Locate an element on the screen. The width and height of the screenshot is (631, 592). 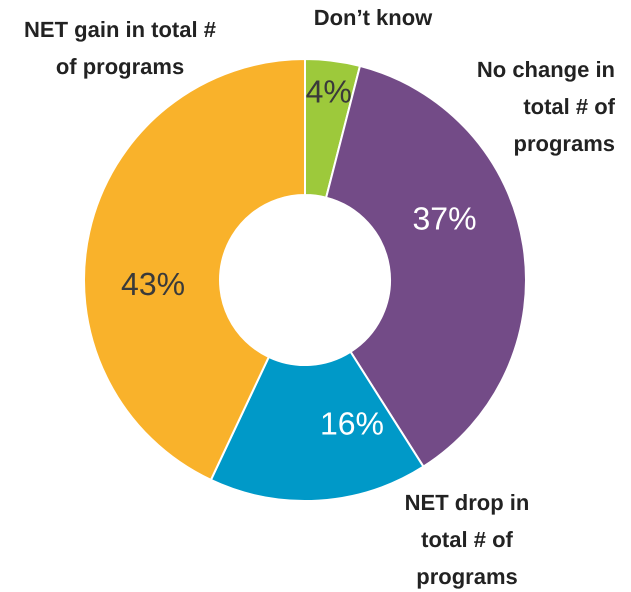
slice-label: NET drop in total # of programs is located at coordinates (467, 539).